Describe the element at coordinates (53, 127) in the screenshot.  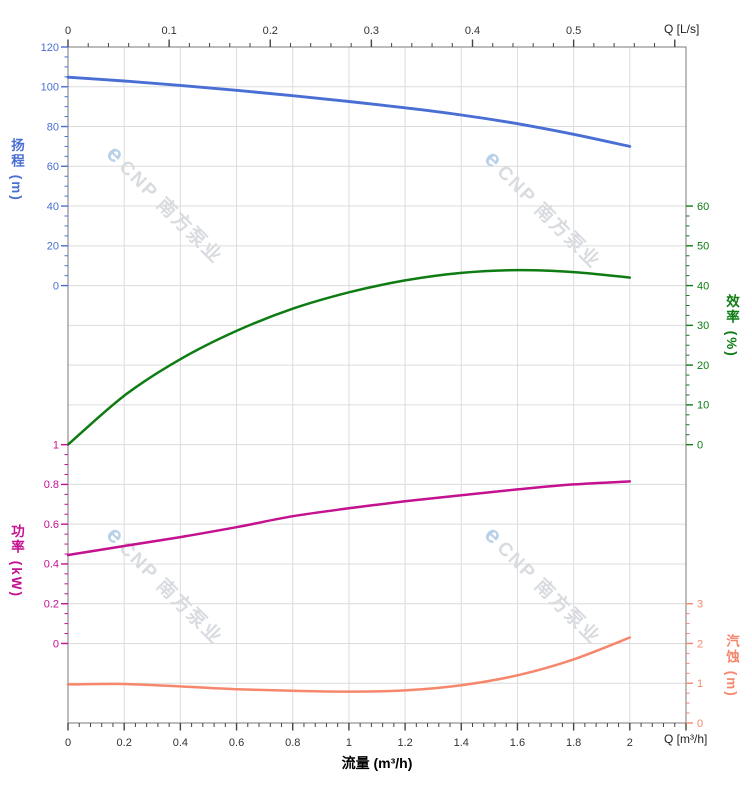
I see `head-tick-label: 80` at that location.